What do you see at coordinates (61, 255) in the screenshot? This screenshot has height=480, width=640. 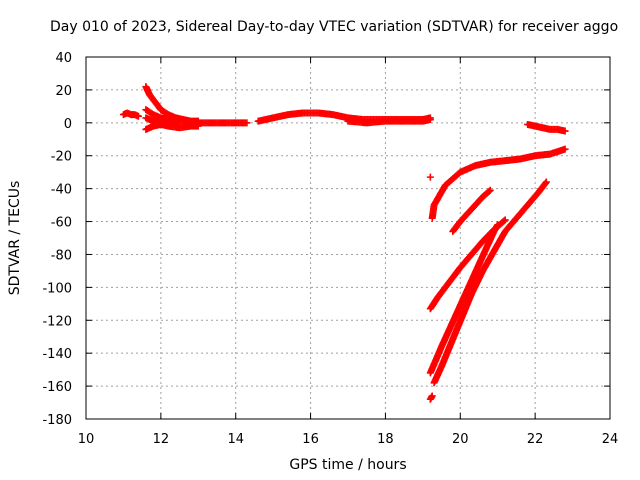 I see `y-tick-label: -80` at bounding box center [61, 255].